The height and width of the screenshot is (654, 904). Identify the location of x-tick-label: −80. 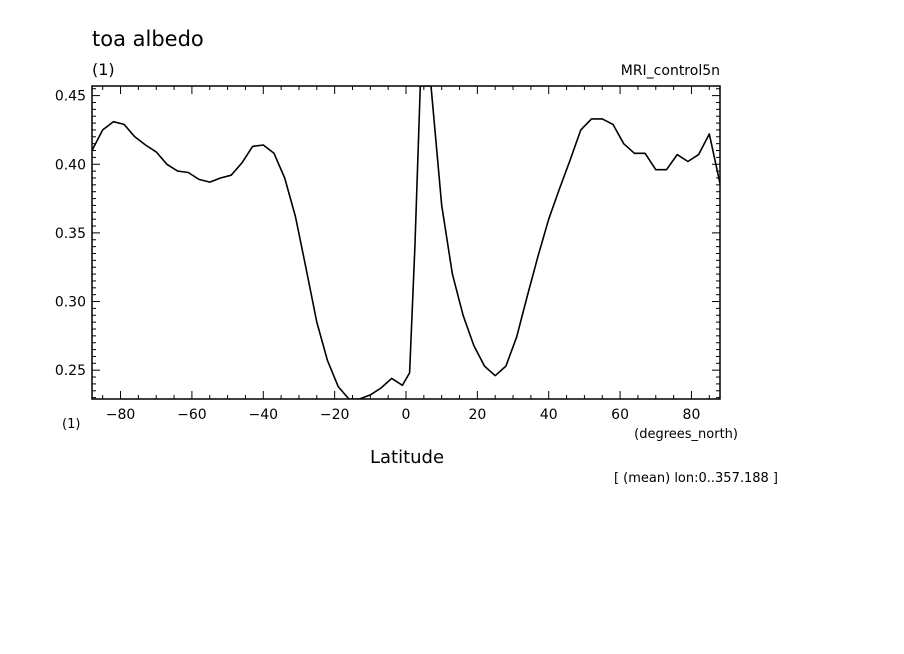
(121, 415).